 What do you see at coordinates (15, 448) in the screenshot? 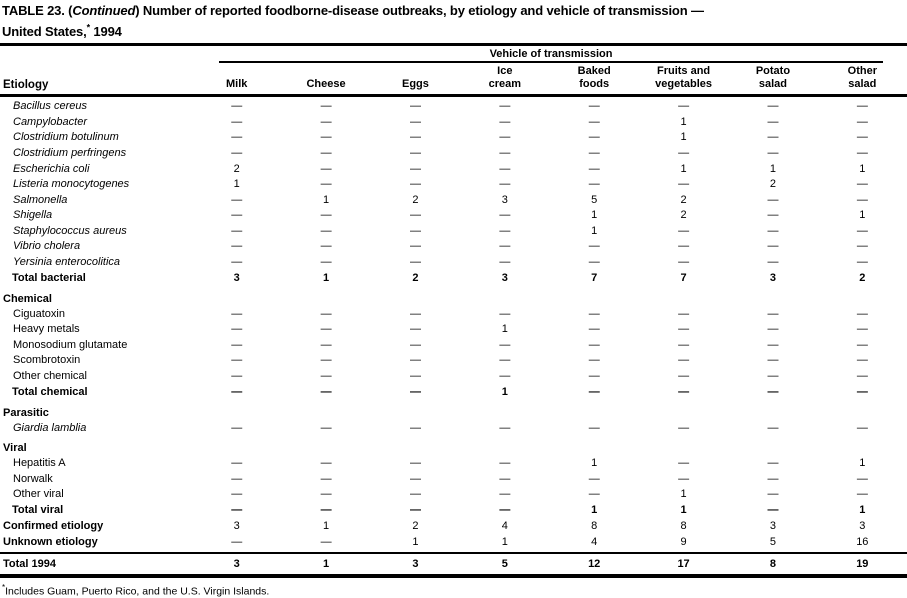
I see `row-label: Viral` at bounding box center [15, 448].